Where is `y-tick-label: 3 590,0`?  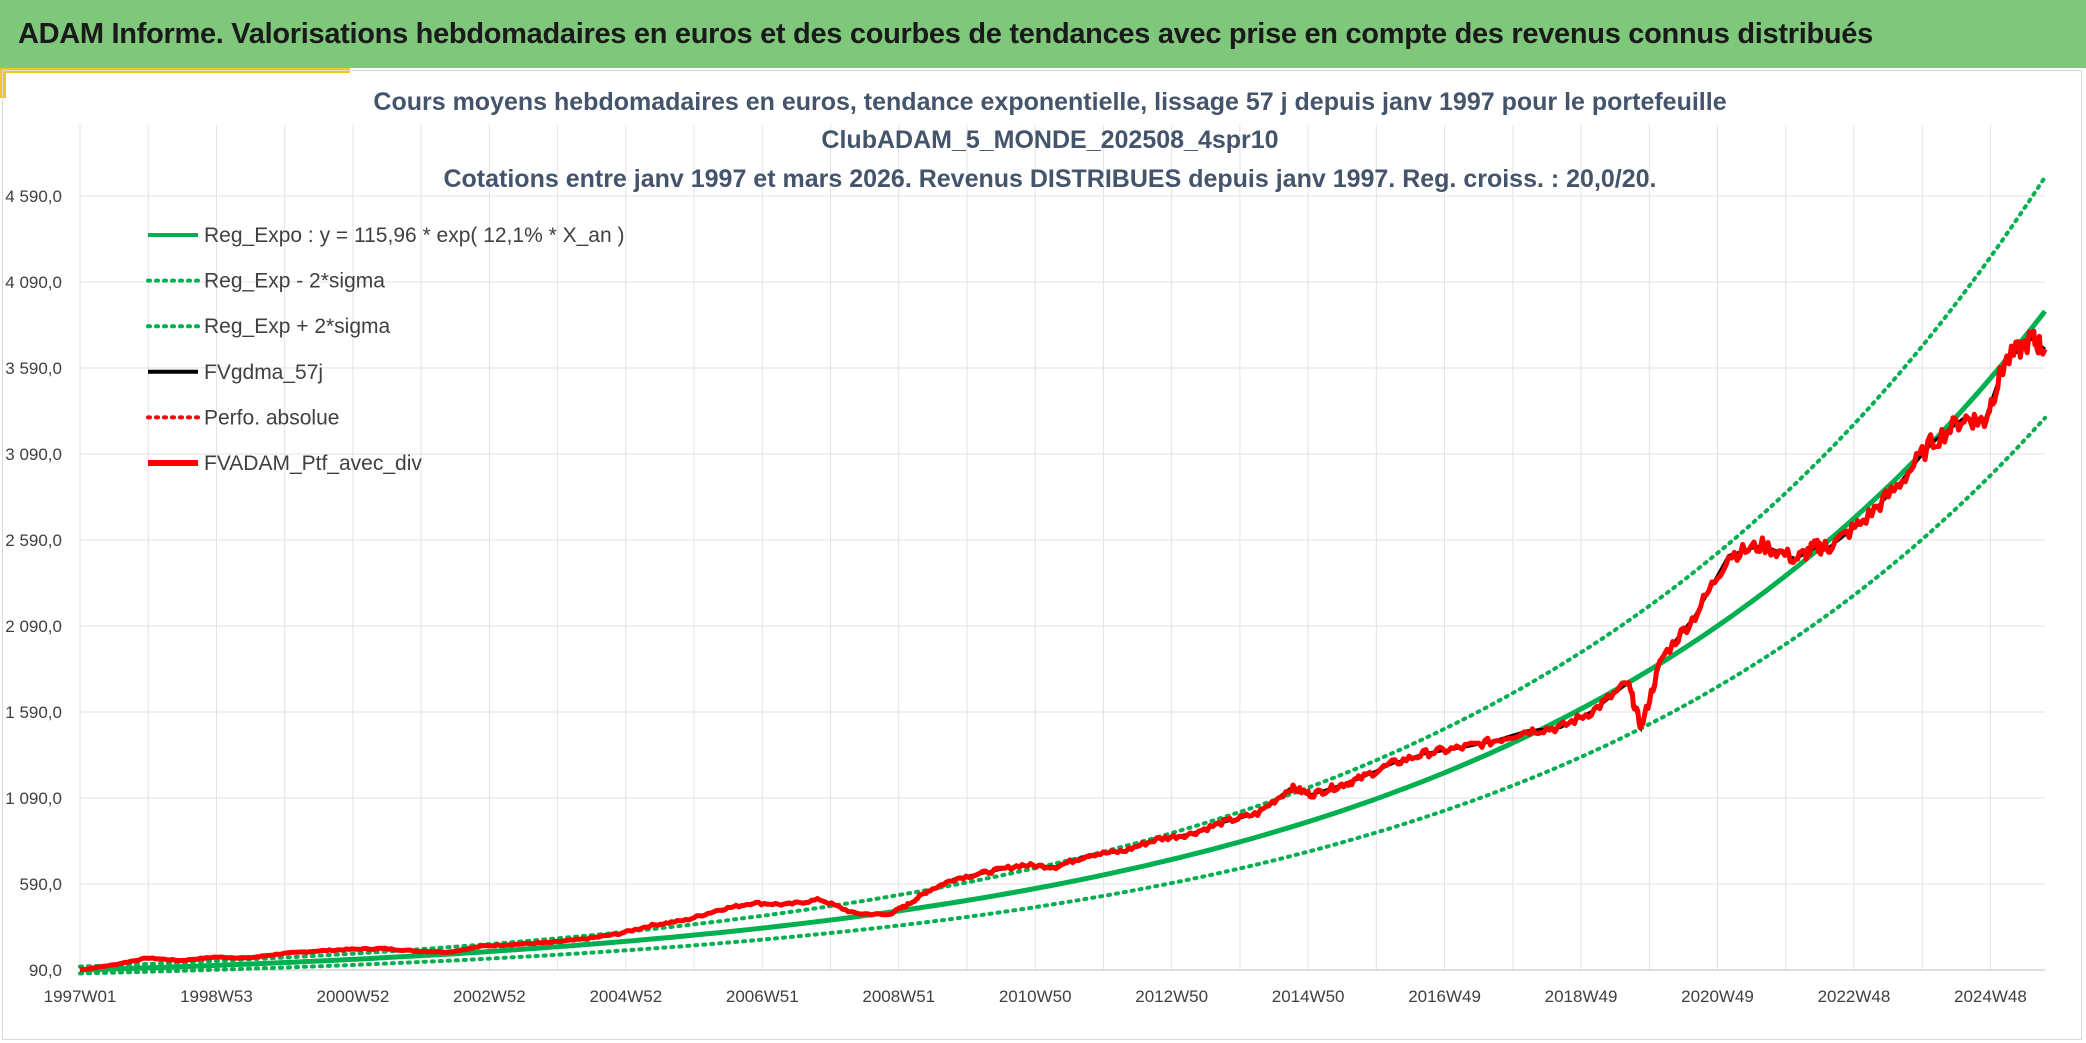 y-tick-label: 3 590,0 is located at coordinates (33, 368).